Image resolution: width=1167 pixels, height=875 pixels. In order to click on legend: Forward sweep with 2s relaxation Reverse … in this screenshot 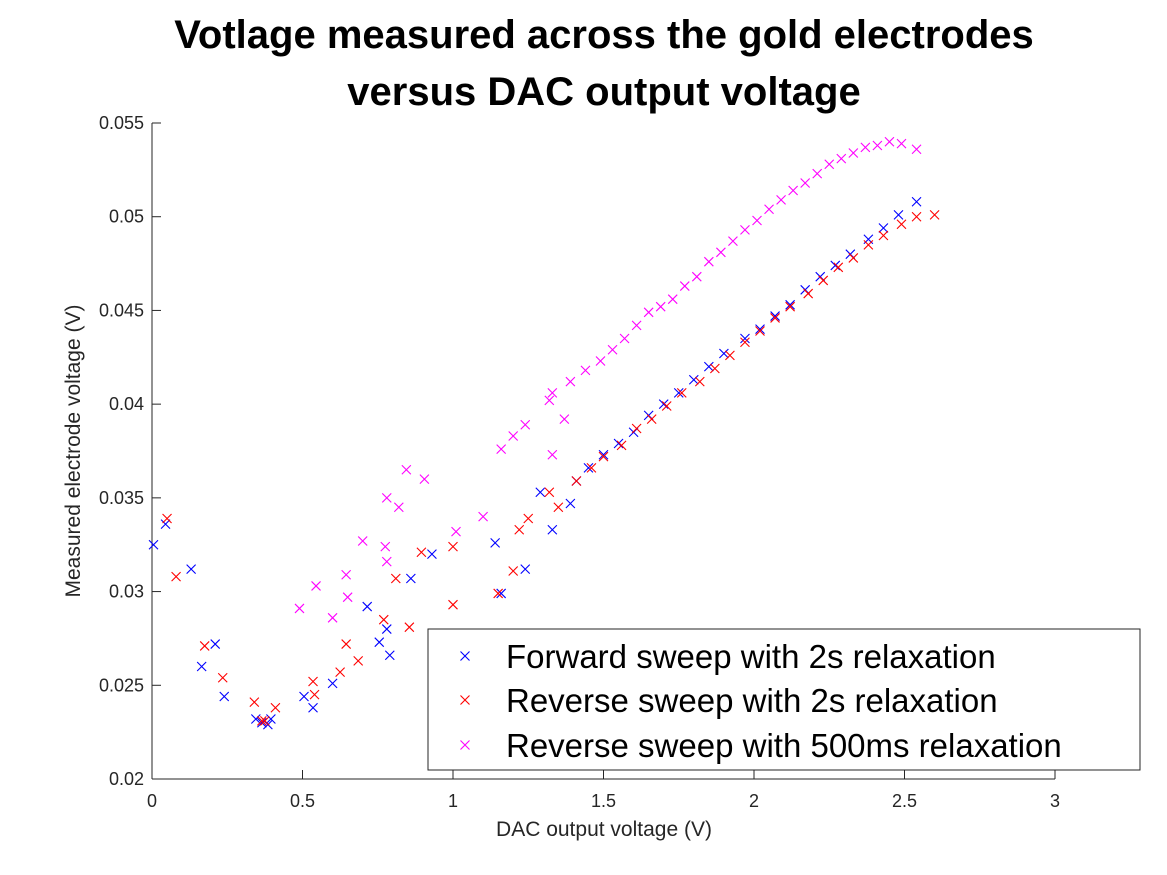, I will do `click(784, 699)`.